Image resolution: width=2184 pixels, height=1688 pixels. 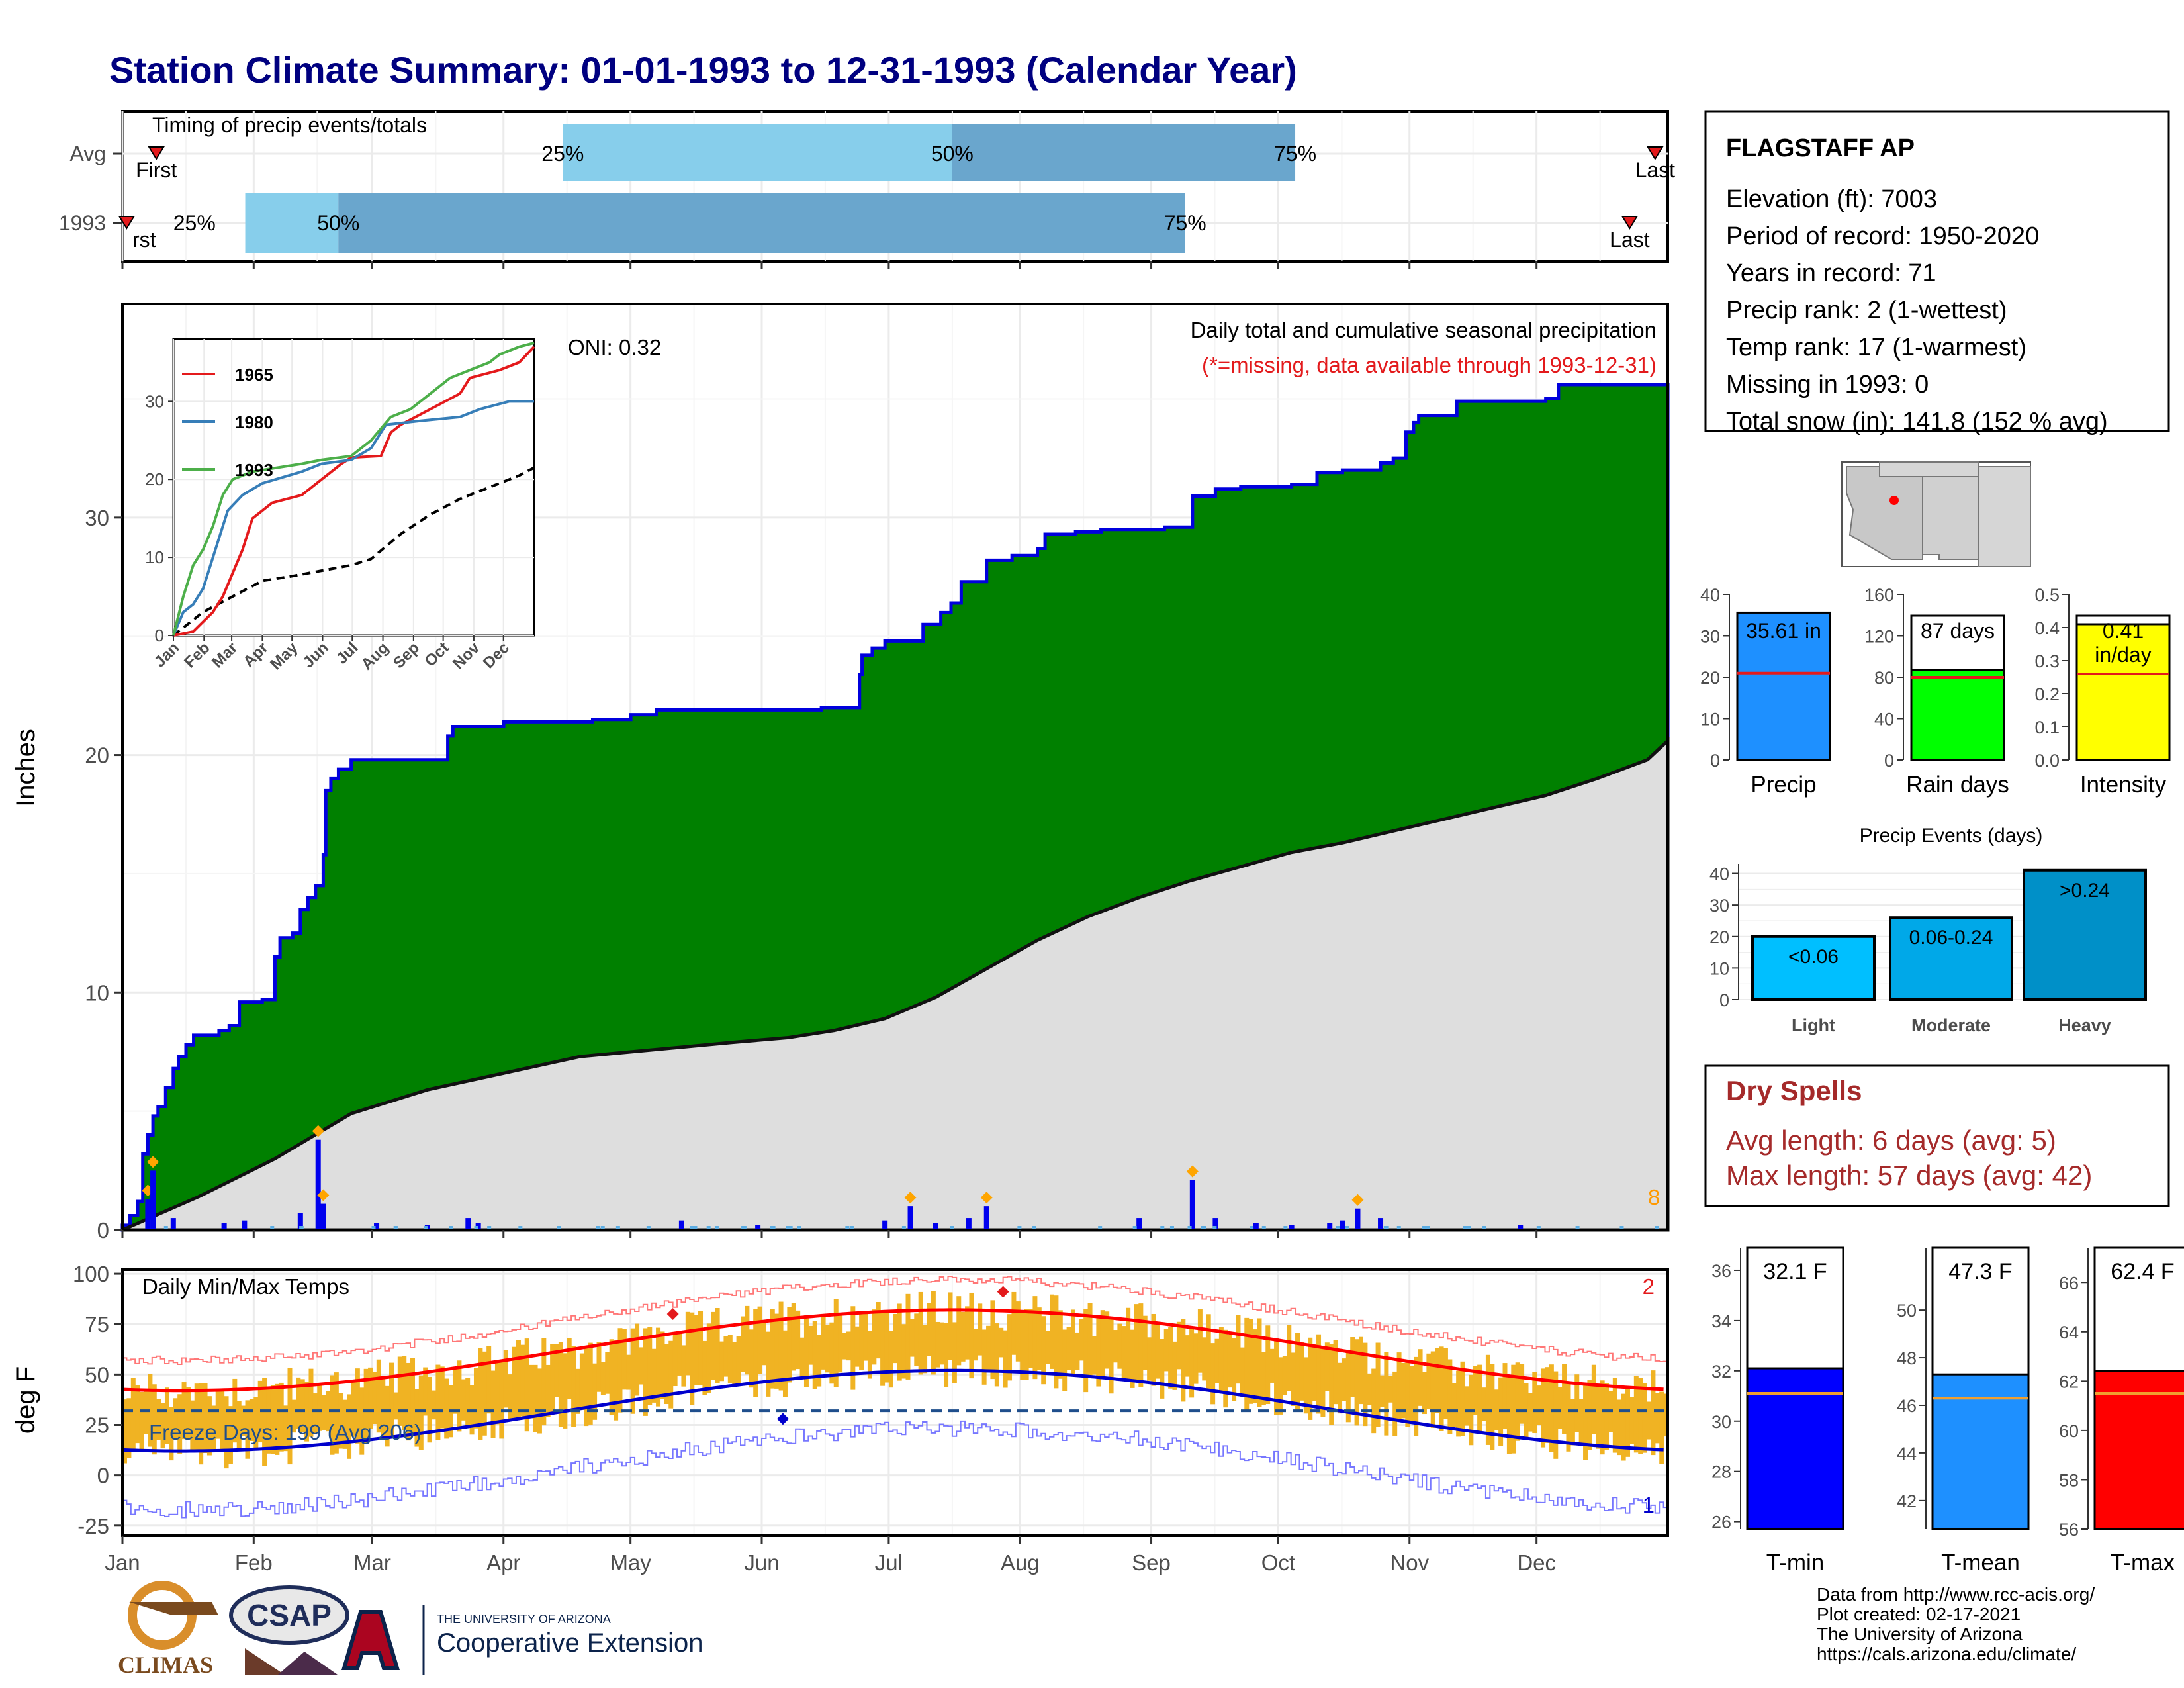 I want to click on temp-summary-y-tick: 36, so click(x=1721, y=1271).